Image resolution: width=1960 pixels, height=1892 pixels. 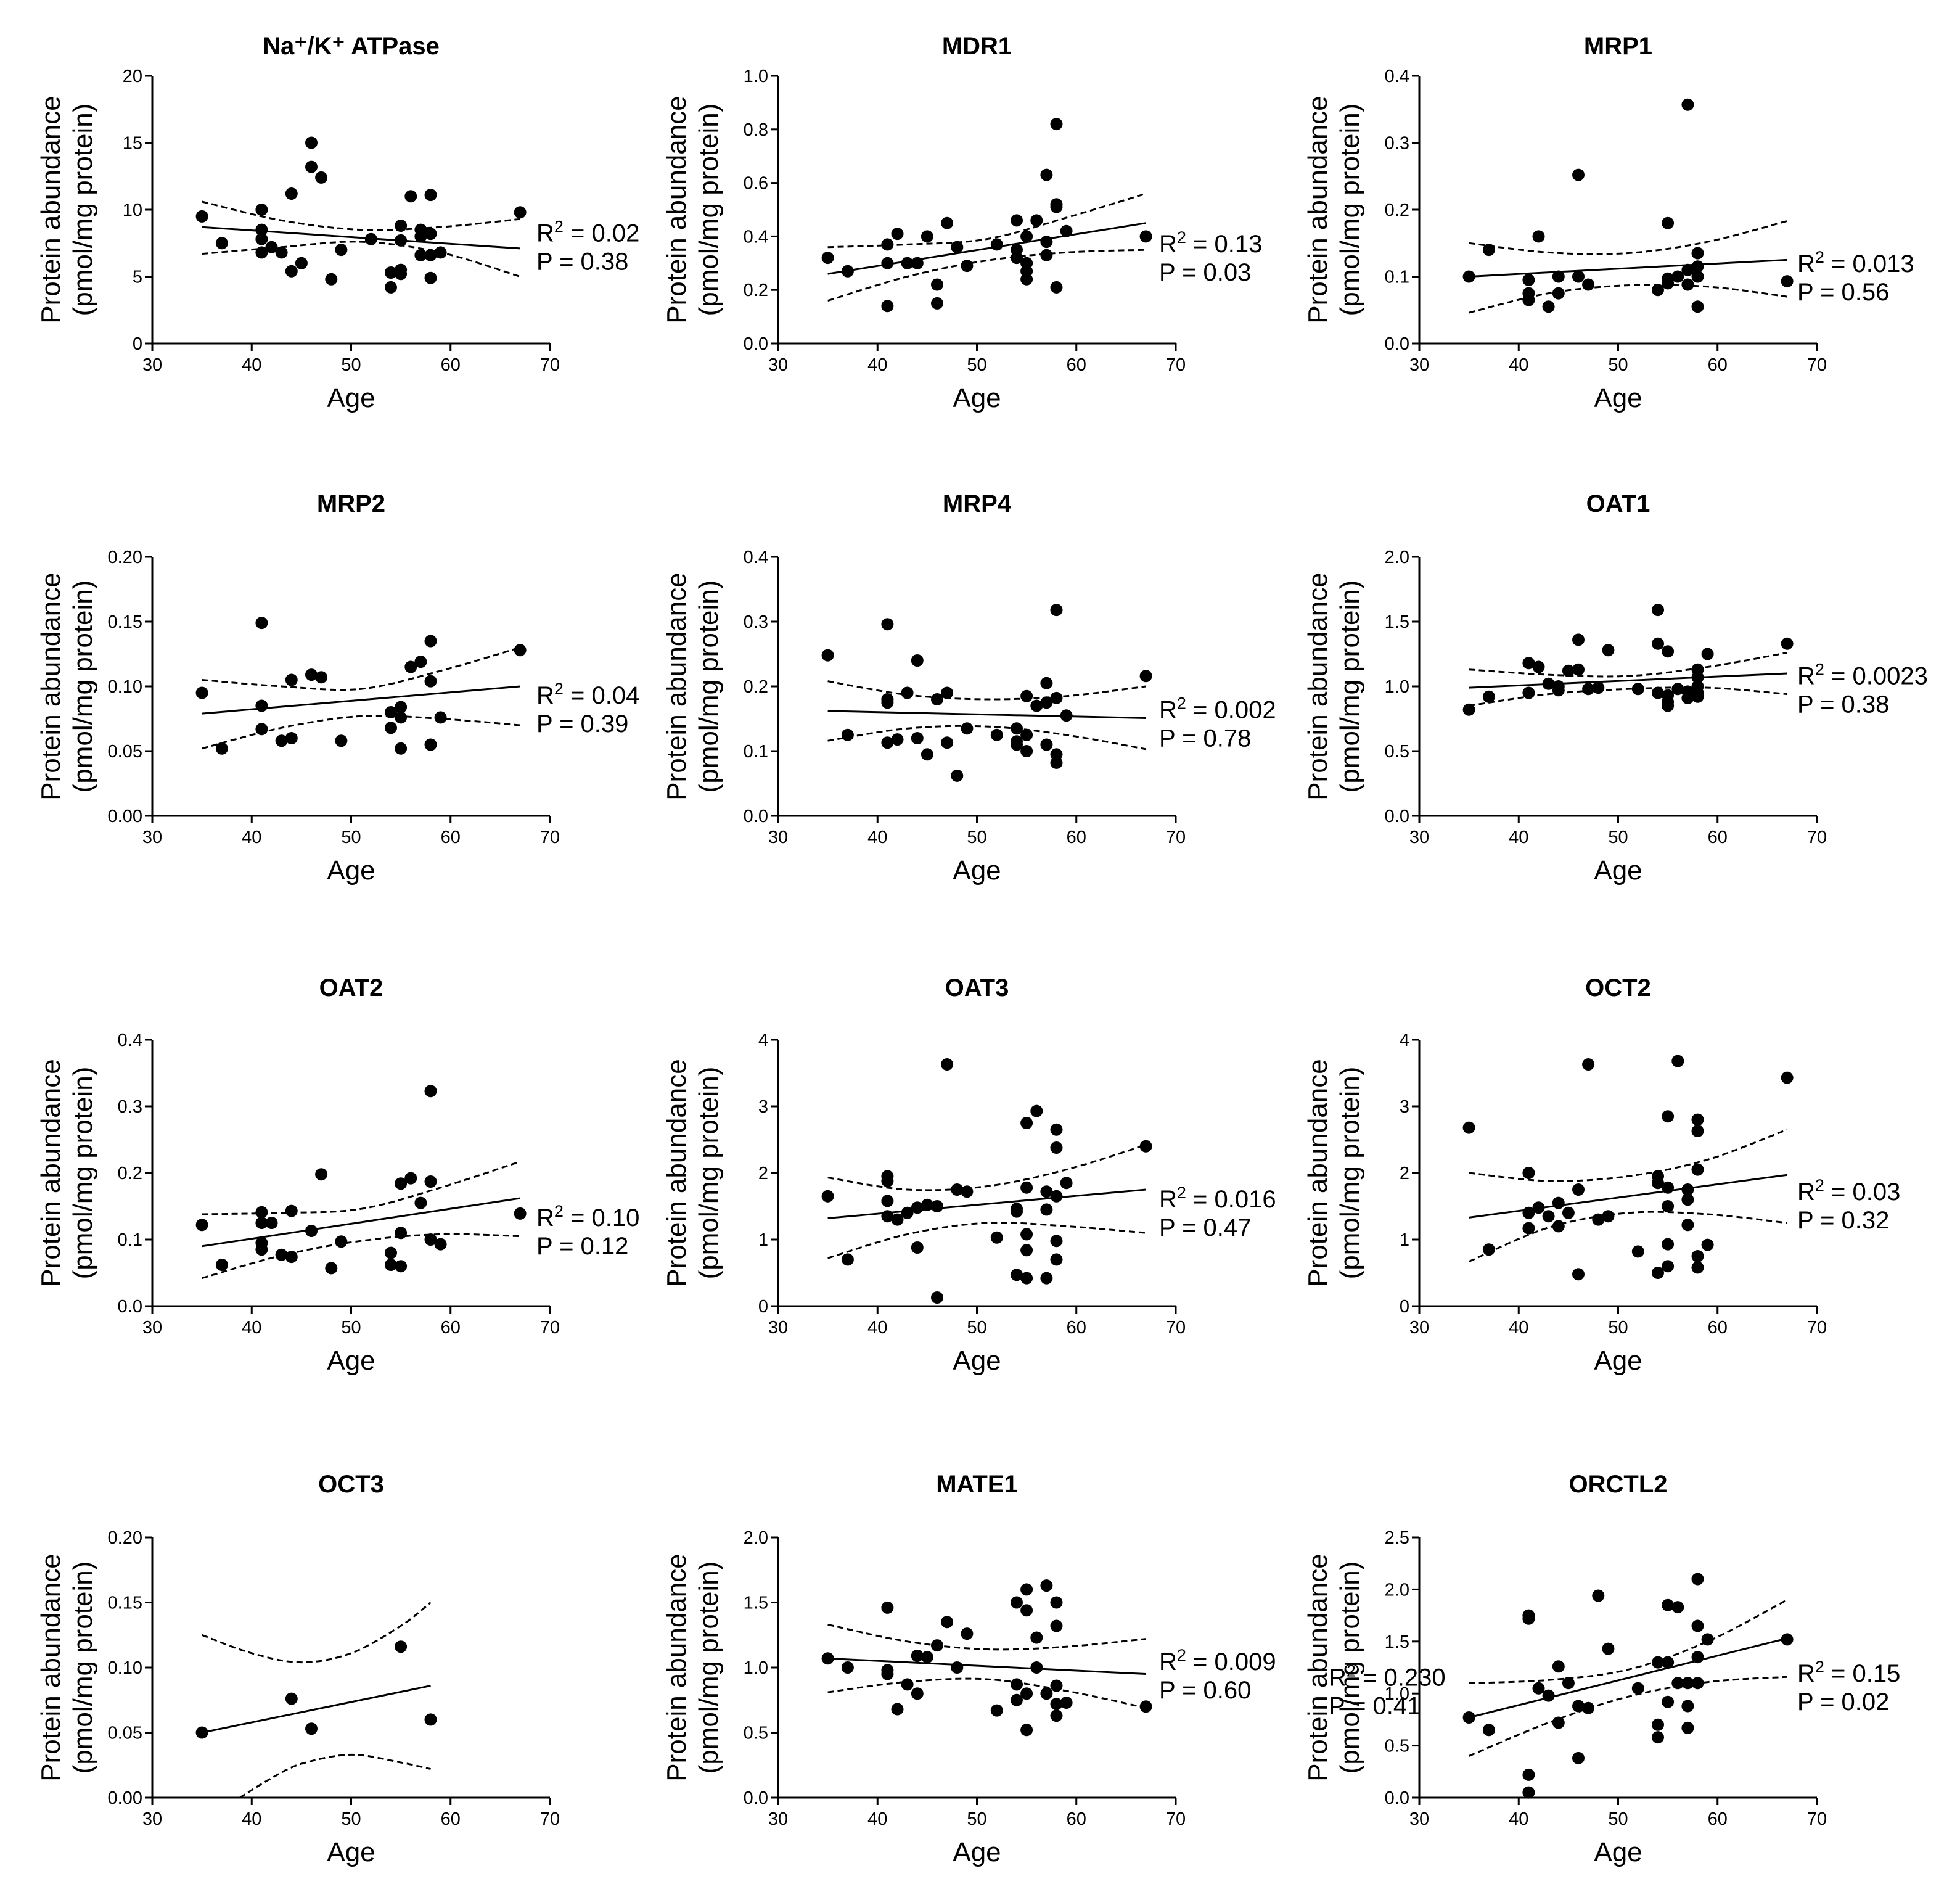 What do you see at coordinates (251, 1819) in the screenshot?
I see `x-tick-label: 40` at bounding box center [251, 1819].